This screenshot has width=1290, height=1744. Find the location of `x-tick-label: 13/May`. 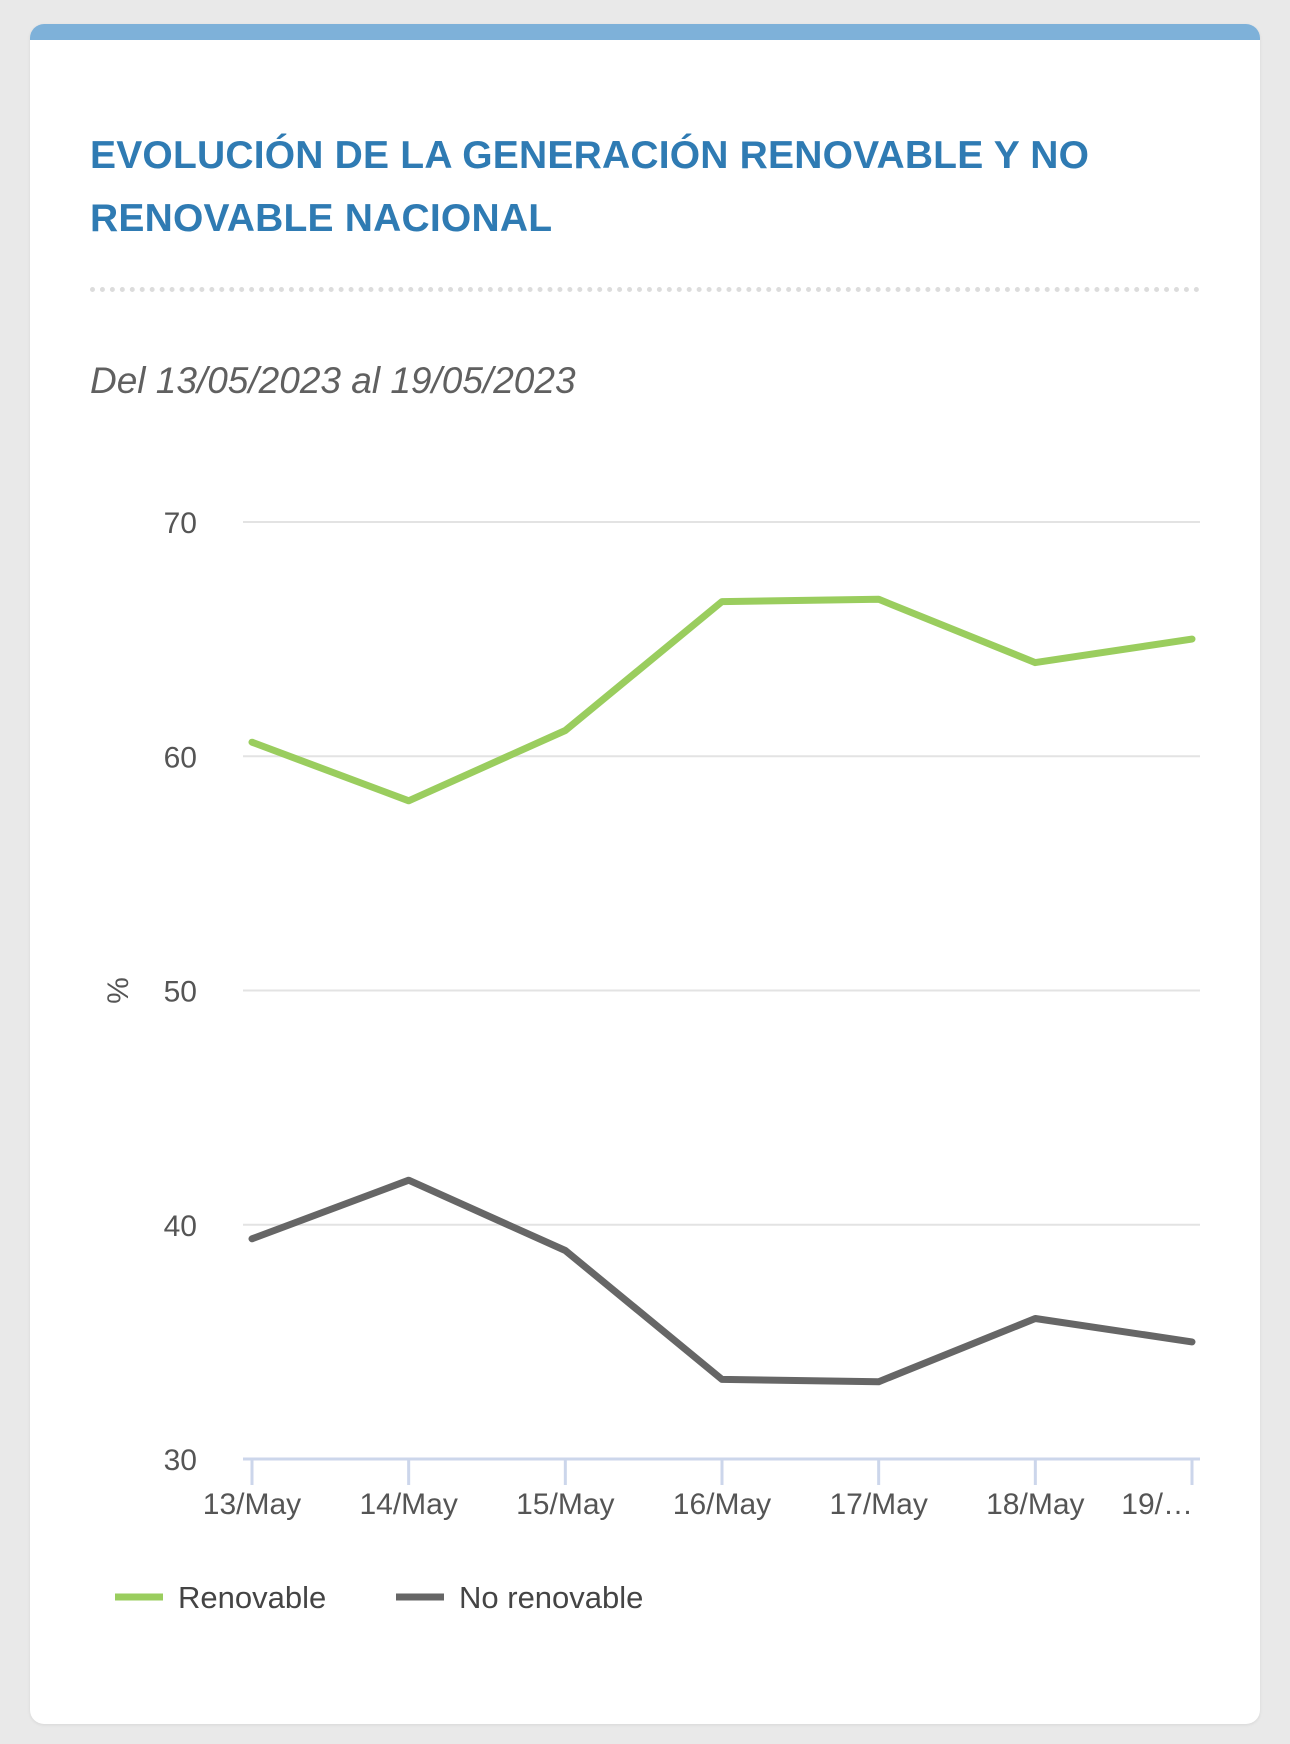

x-tick-label: 13/May is located at coordinates (252, 1504).